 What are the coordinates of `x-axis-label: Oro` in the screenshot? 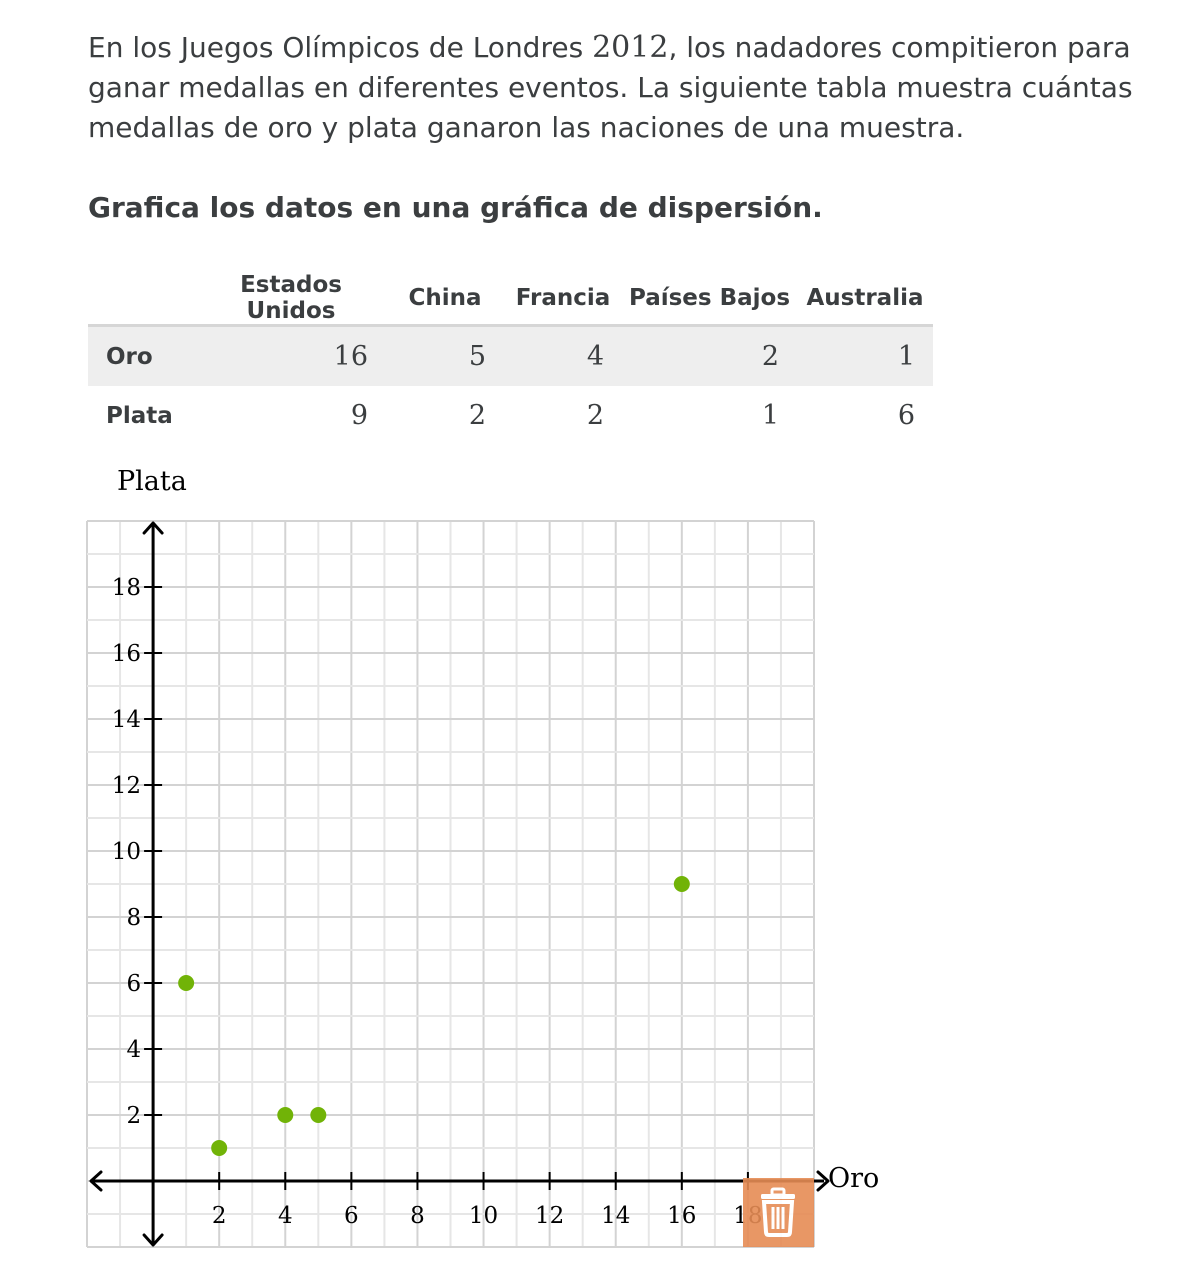 It's located at (854, 1178).